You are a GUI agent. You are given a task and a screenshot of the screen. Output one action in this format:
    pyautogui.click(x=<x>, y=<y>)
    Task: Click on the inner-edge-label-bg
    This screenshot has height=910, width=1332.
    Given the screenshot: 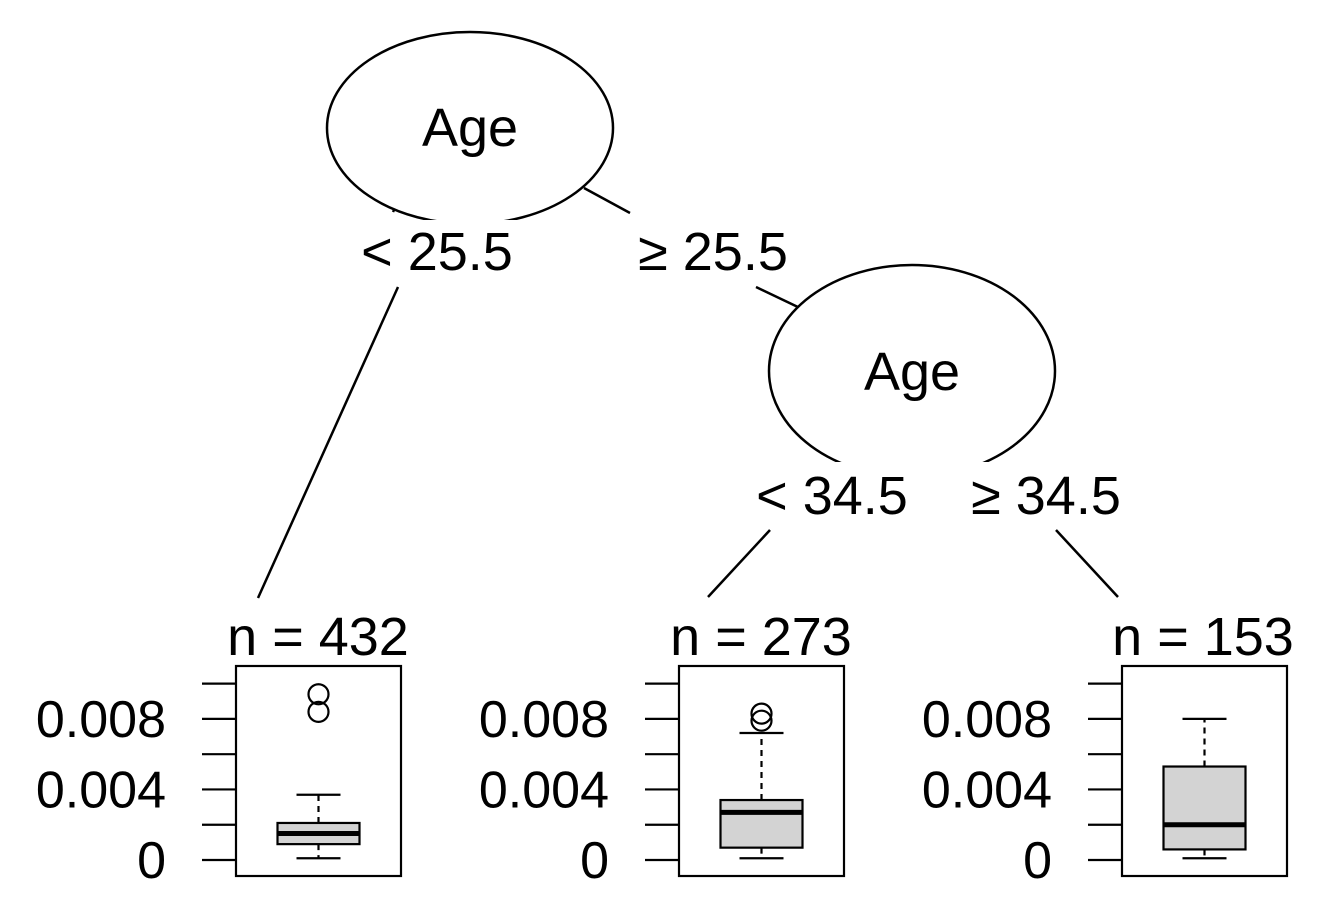 What is the action you would take?
    pyautogui.click(x=935, y=494)
    